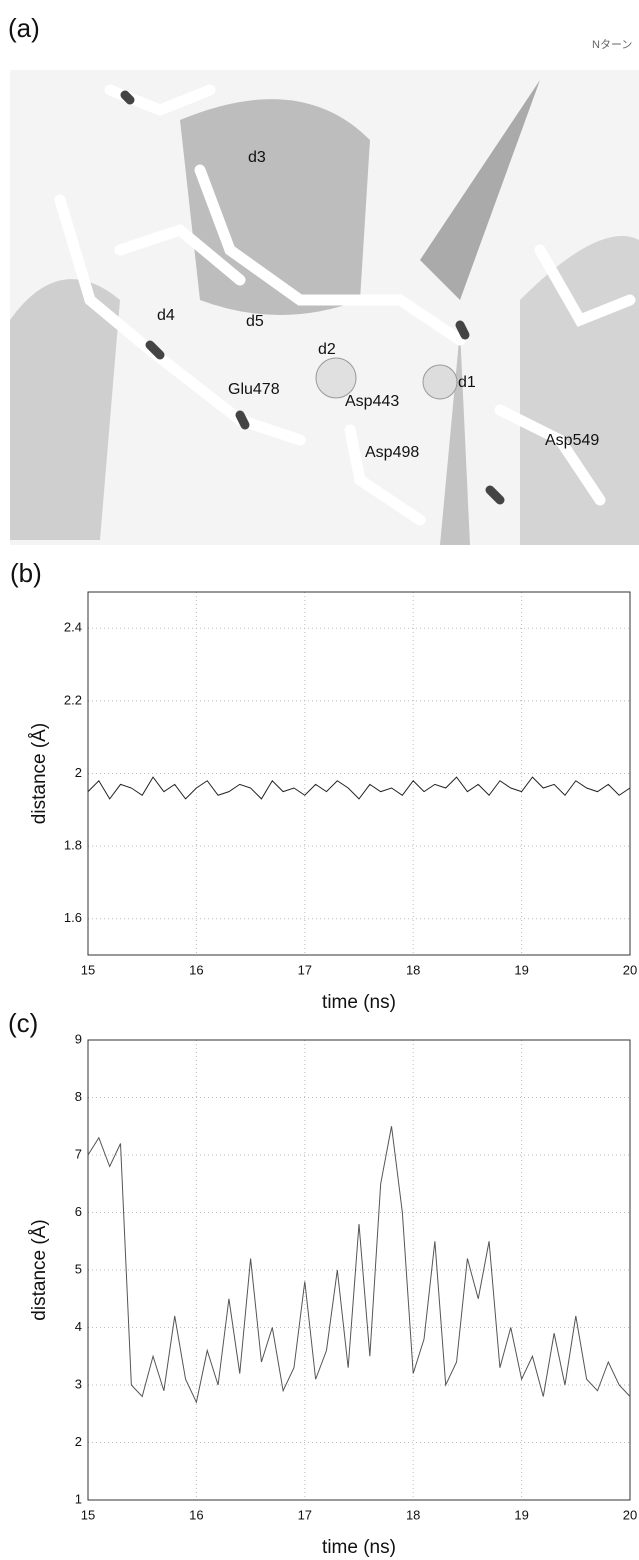 The image size is (639, 1560). Describe the element at coordinates (78, 1268) in the screenshot. I see `y-tick-label: 5` at that location.